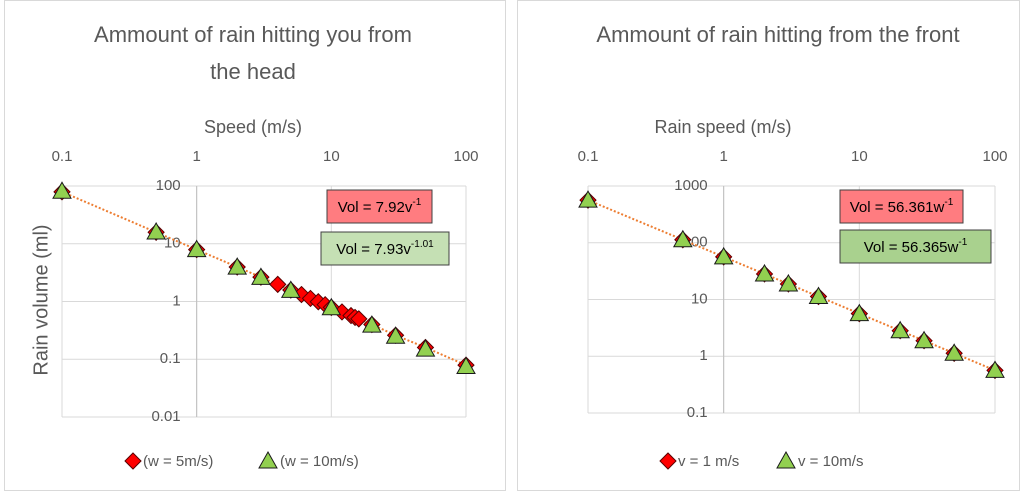  What do you see at coordinates (178, 461) in the screenshot?
I see `legend-label: (w = 5m/s)` at bounding box center [178, 461].